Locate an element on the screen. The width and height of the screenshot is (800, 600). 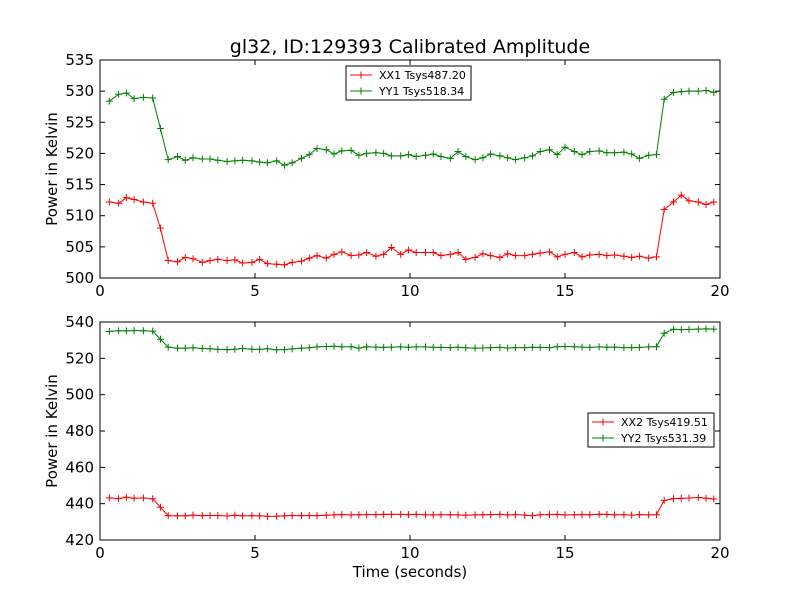
y-tick-label: 480 is located at coordinates (79, 431).